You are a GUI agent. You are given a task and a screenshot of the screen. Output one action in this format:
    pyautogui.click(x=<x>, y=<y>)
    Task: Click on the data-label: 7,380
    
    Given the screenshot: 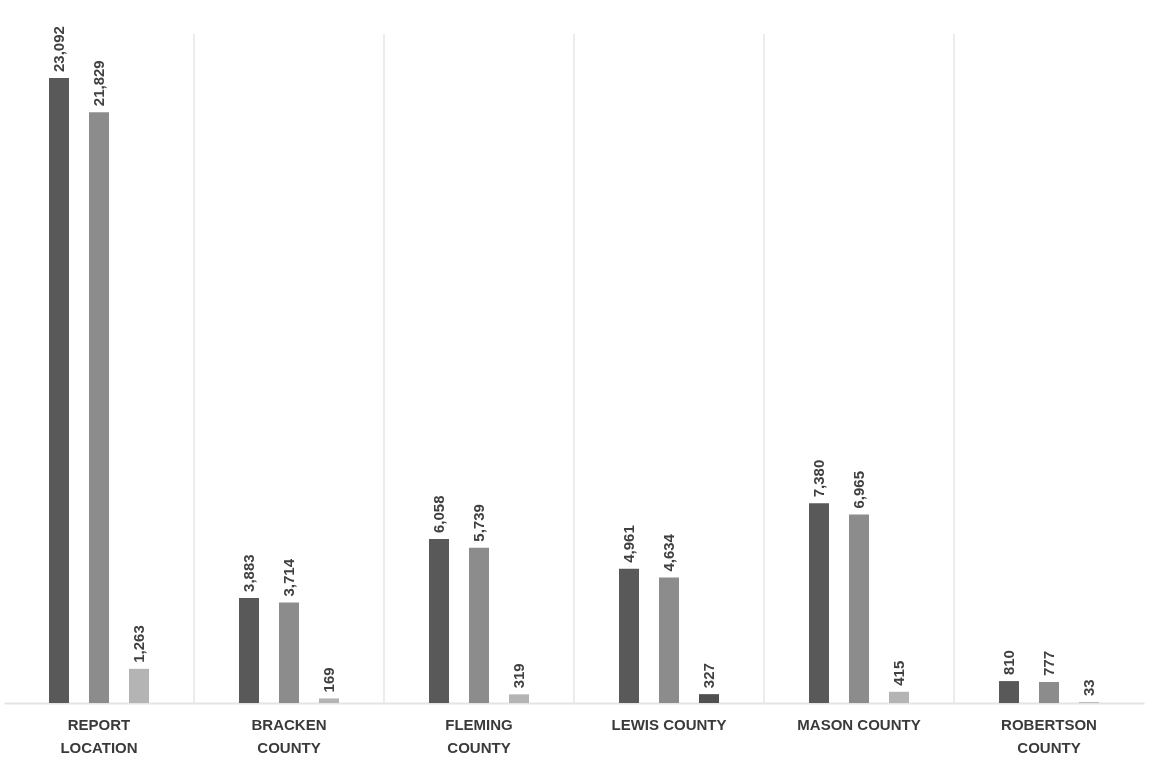 What is the action you would take?
    pyautogui.click(x=818, y=478)
    